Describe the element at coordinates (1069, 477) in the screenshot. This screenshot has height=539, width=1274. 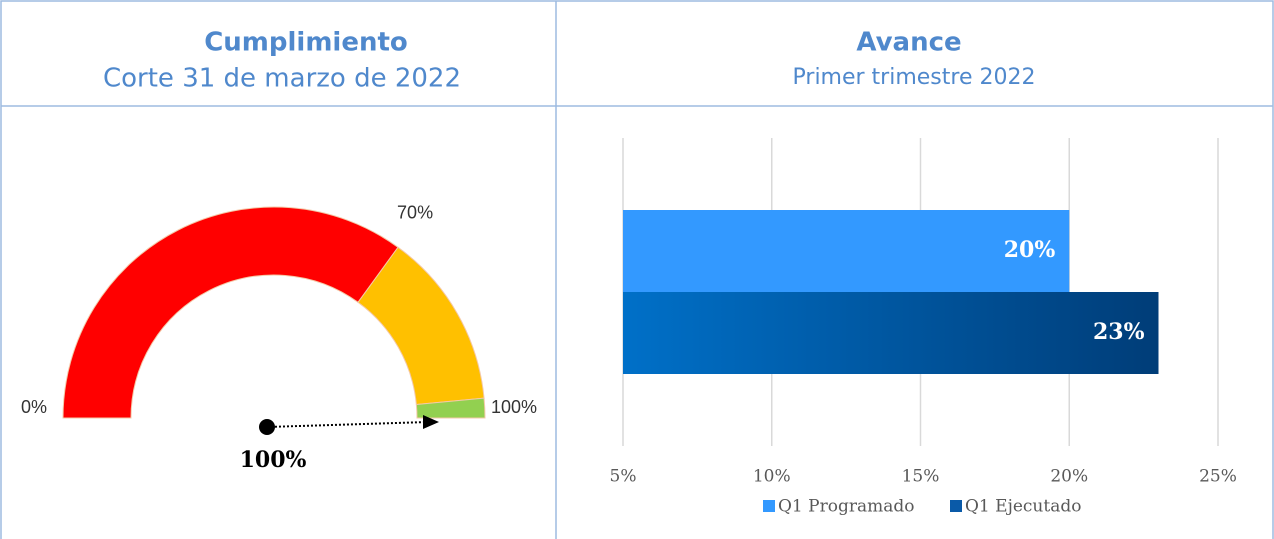
I see `x-tick-label: 20%` at that location.